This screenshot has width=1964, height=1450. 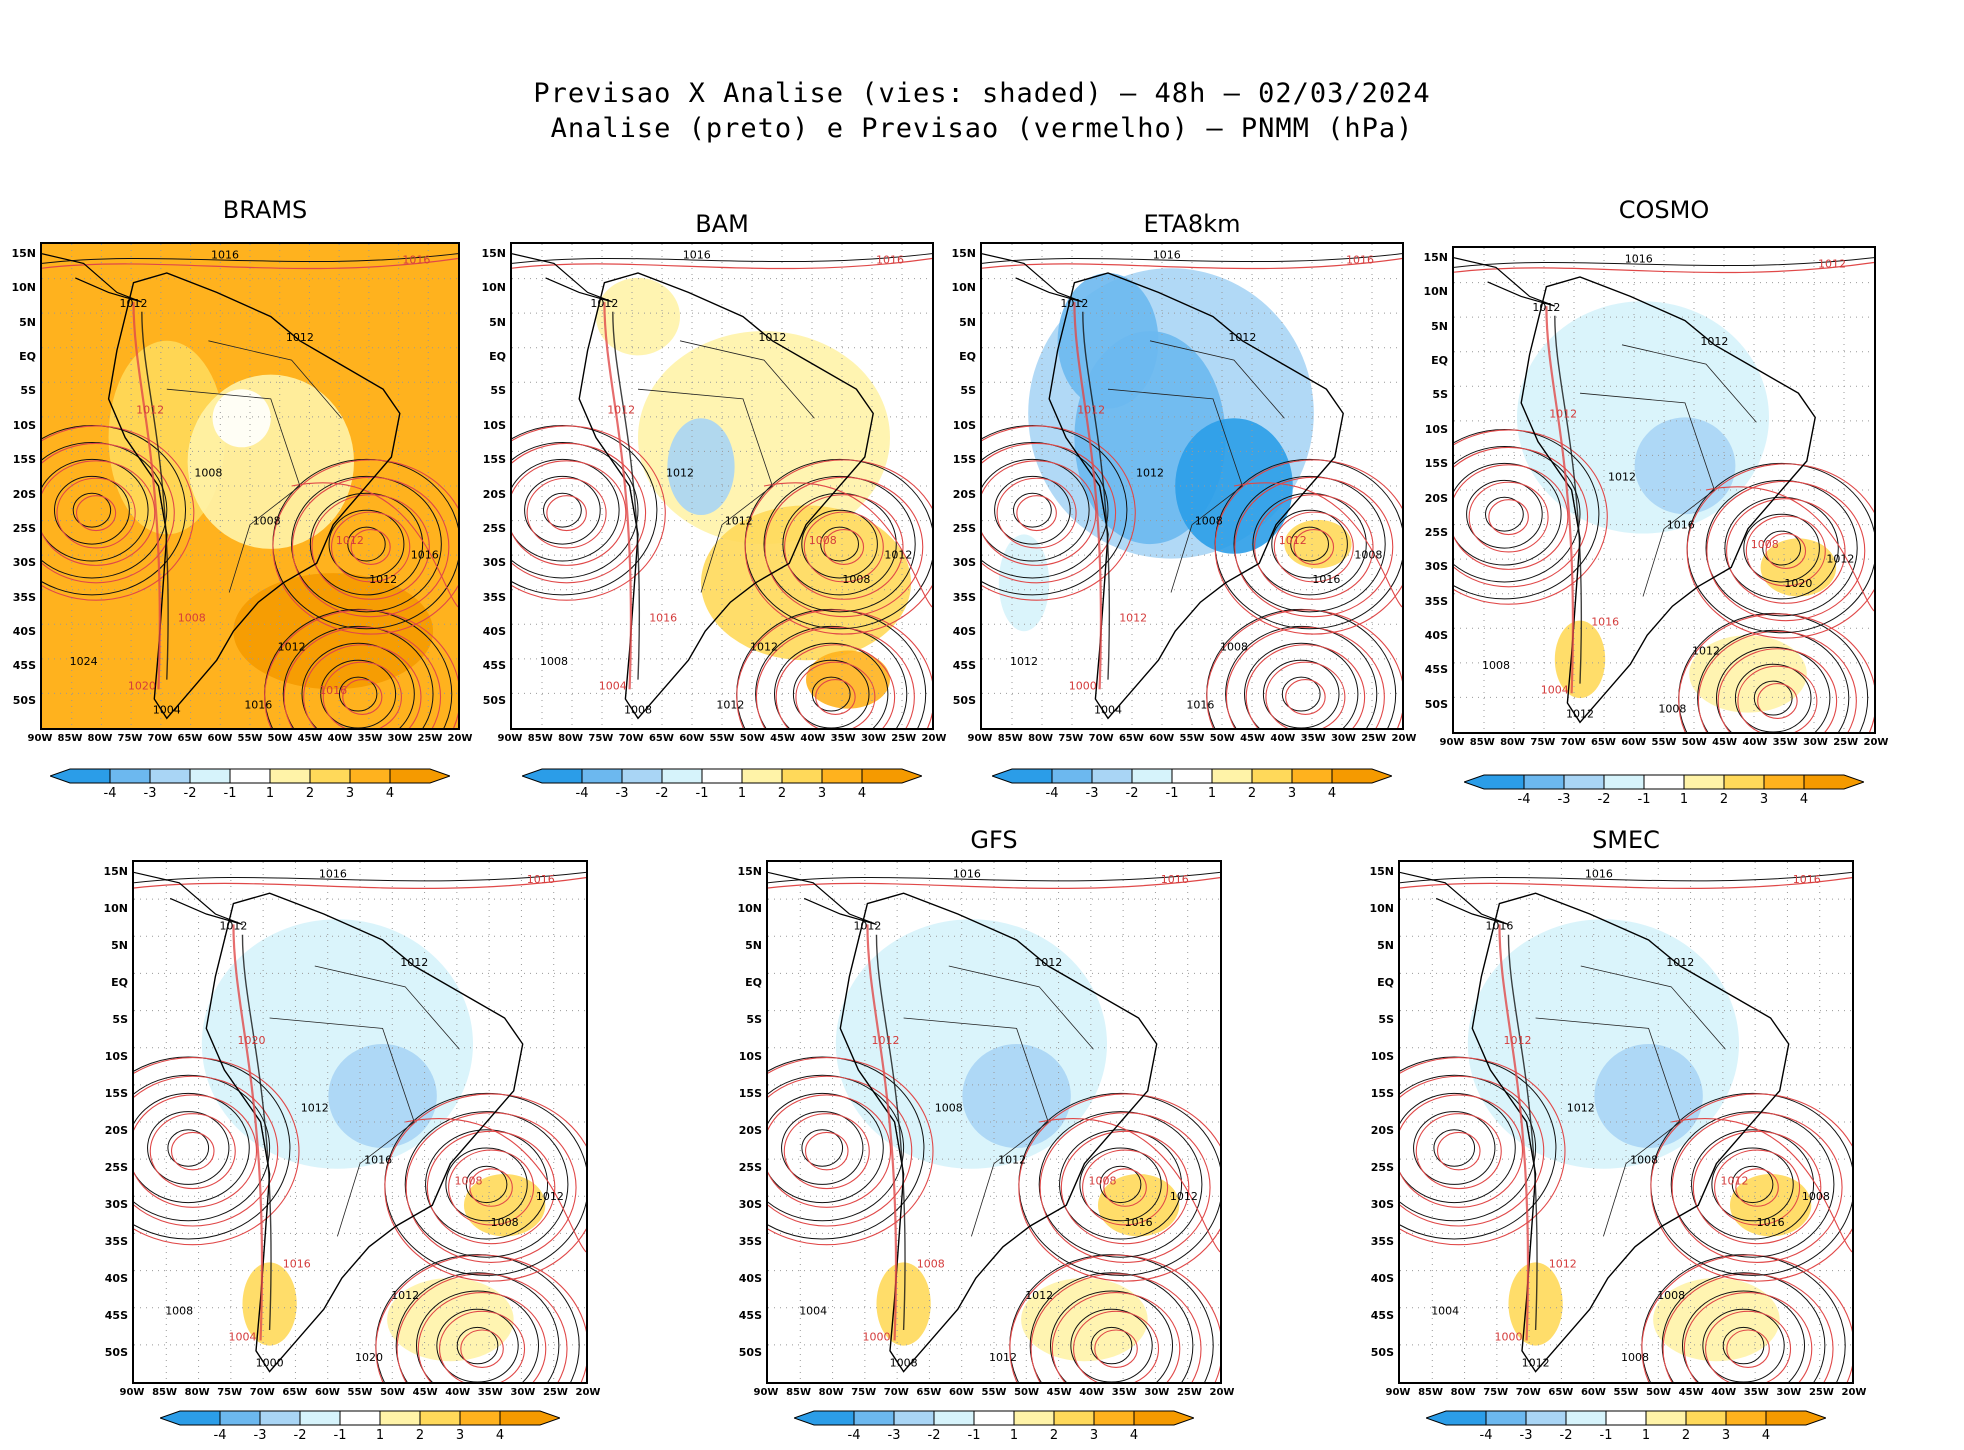 I want to click on latitude-label: 25S, so click(x=24, y=528).